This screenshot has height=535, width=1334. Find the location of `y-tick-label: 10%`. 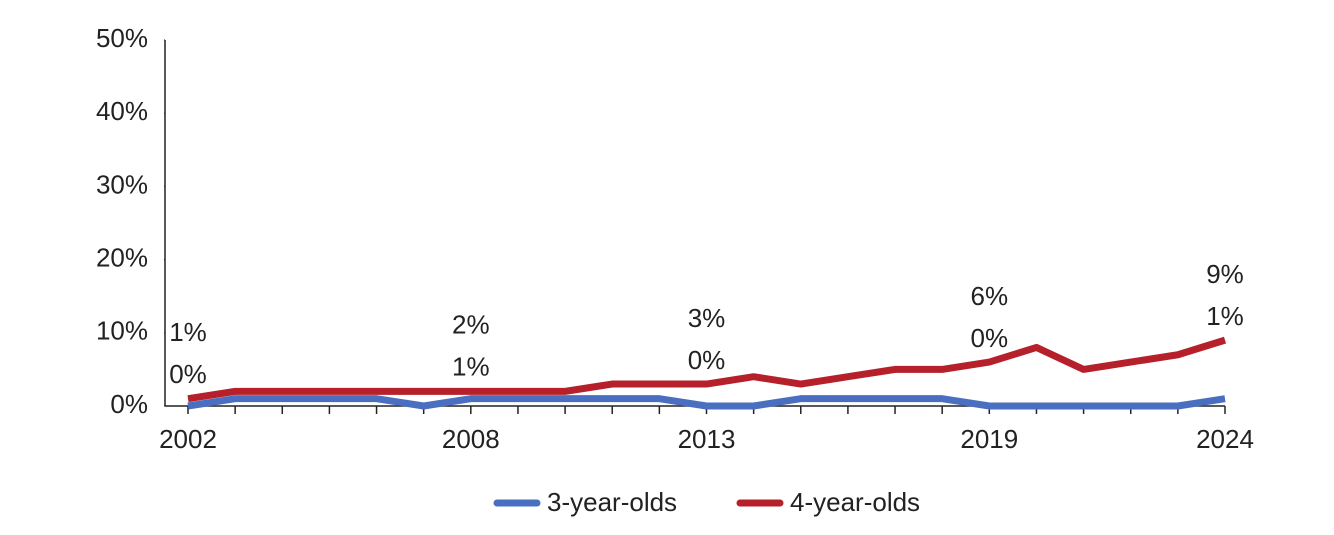

y-tick-label: 10% is located at coordinates (122, 331).